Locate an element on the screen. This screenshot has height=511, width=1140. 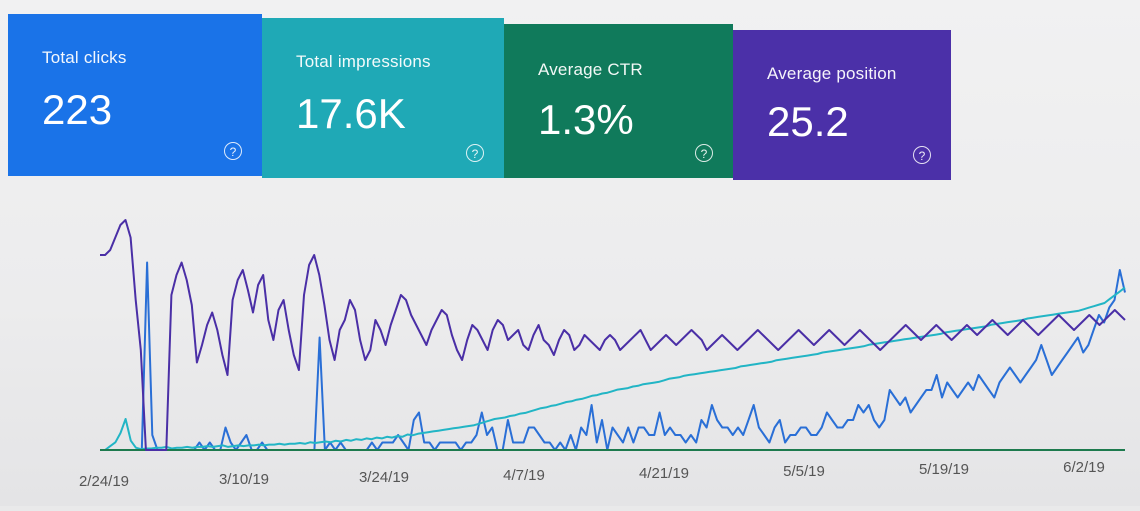
metric-label: Average position is located at coordinates (832, 73).